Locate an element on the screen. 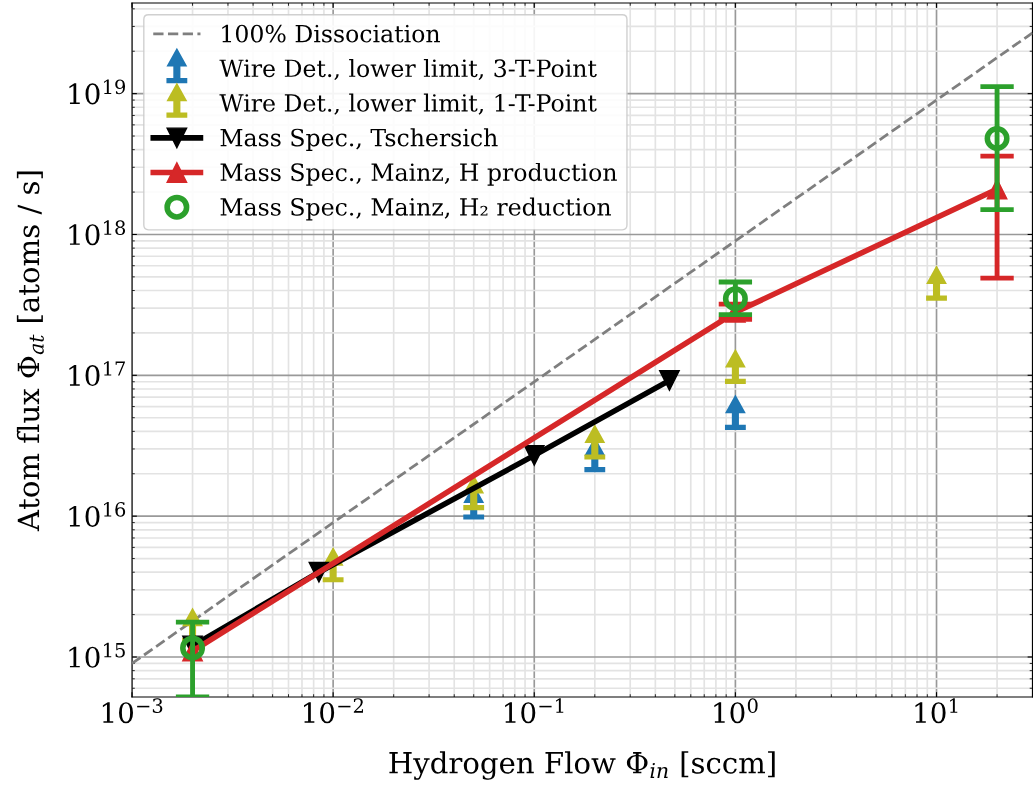 The image size is (1033, 796). legend-label: Mass Spec., Mainz, H production is located at coordinates (418, 174).